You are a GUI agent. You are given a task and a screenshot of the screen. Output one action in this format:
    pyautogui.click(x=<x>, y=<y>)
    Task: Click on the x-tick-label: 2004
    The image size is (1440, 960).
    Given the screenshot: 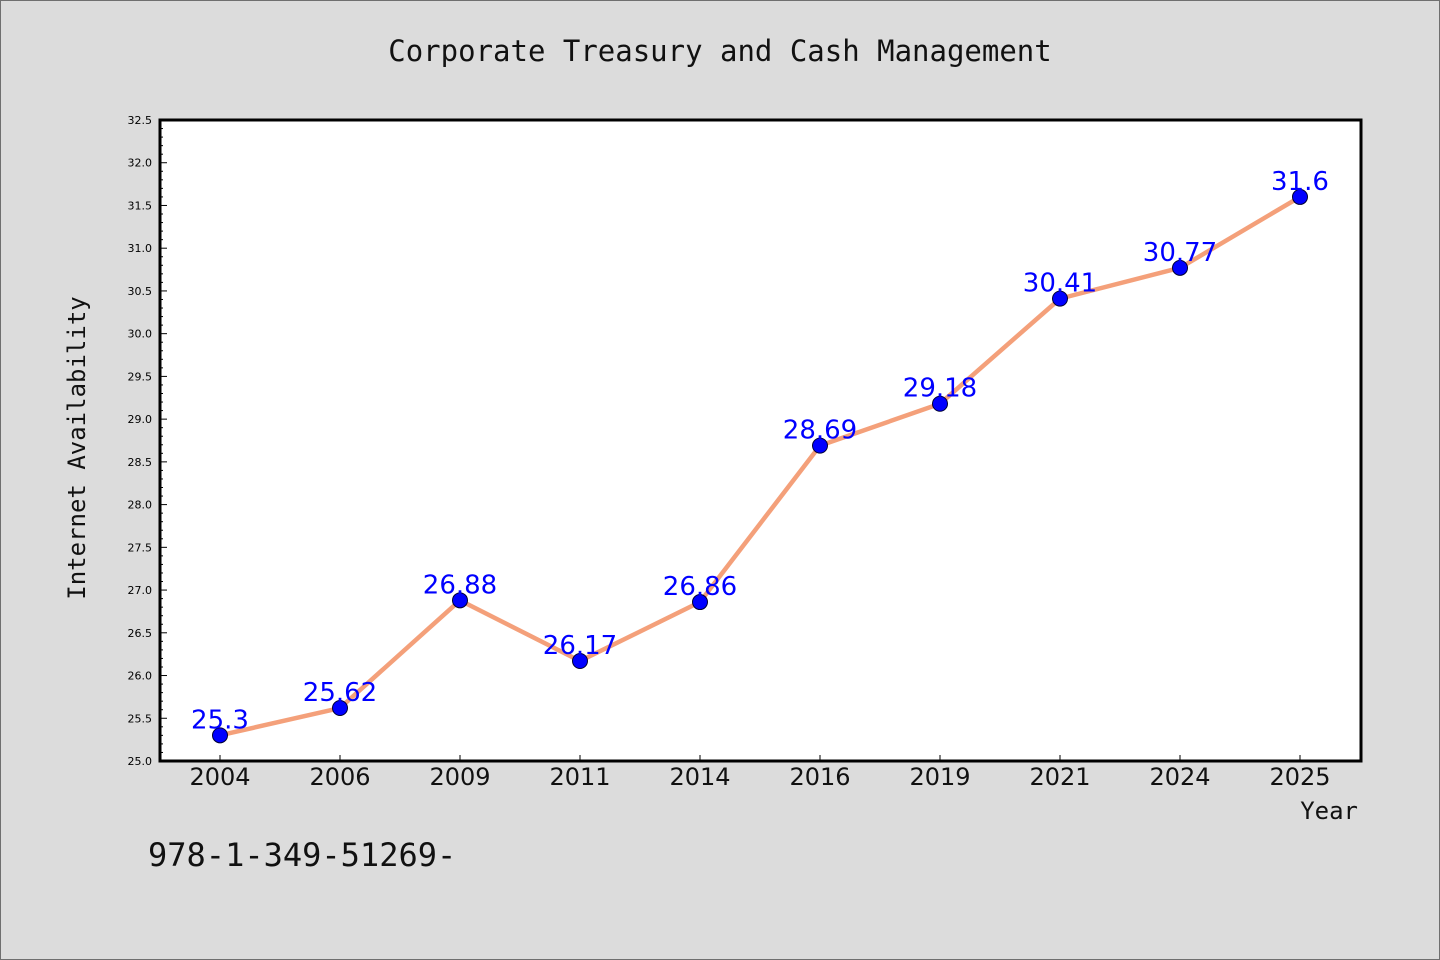 What is the action you would take?
    pyautogui.click(x=219, y=777)
    